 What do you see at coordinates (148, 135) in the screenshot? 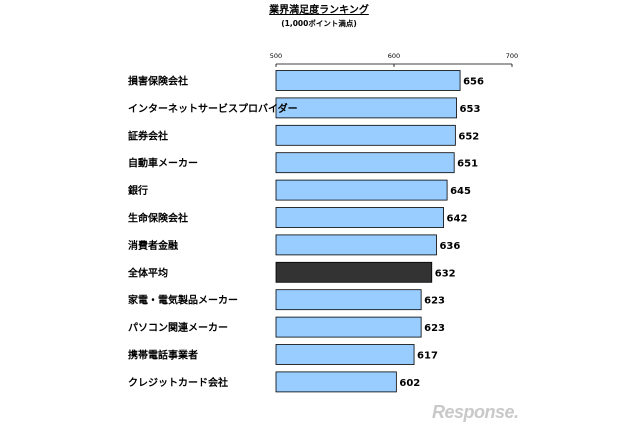
I see `category-label: 証券会社` at bounding box center [148, 135].